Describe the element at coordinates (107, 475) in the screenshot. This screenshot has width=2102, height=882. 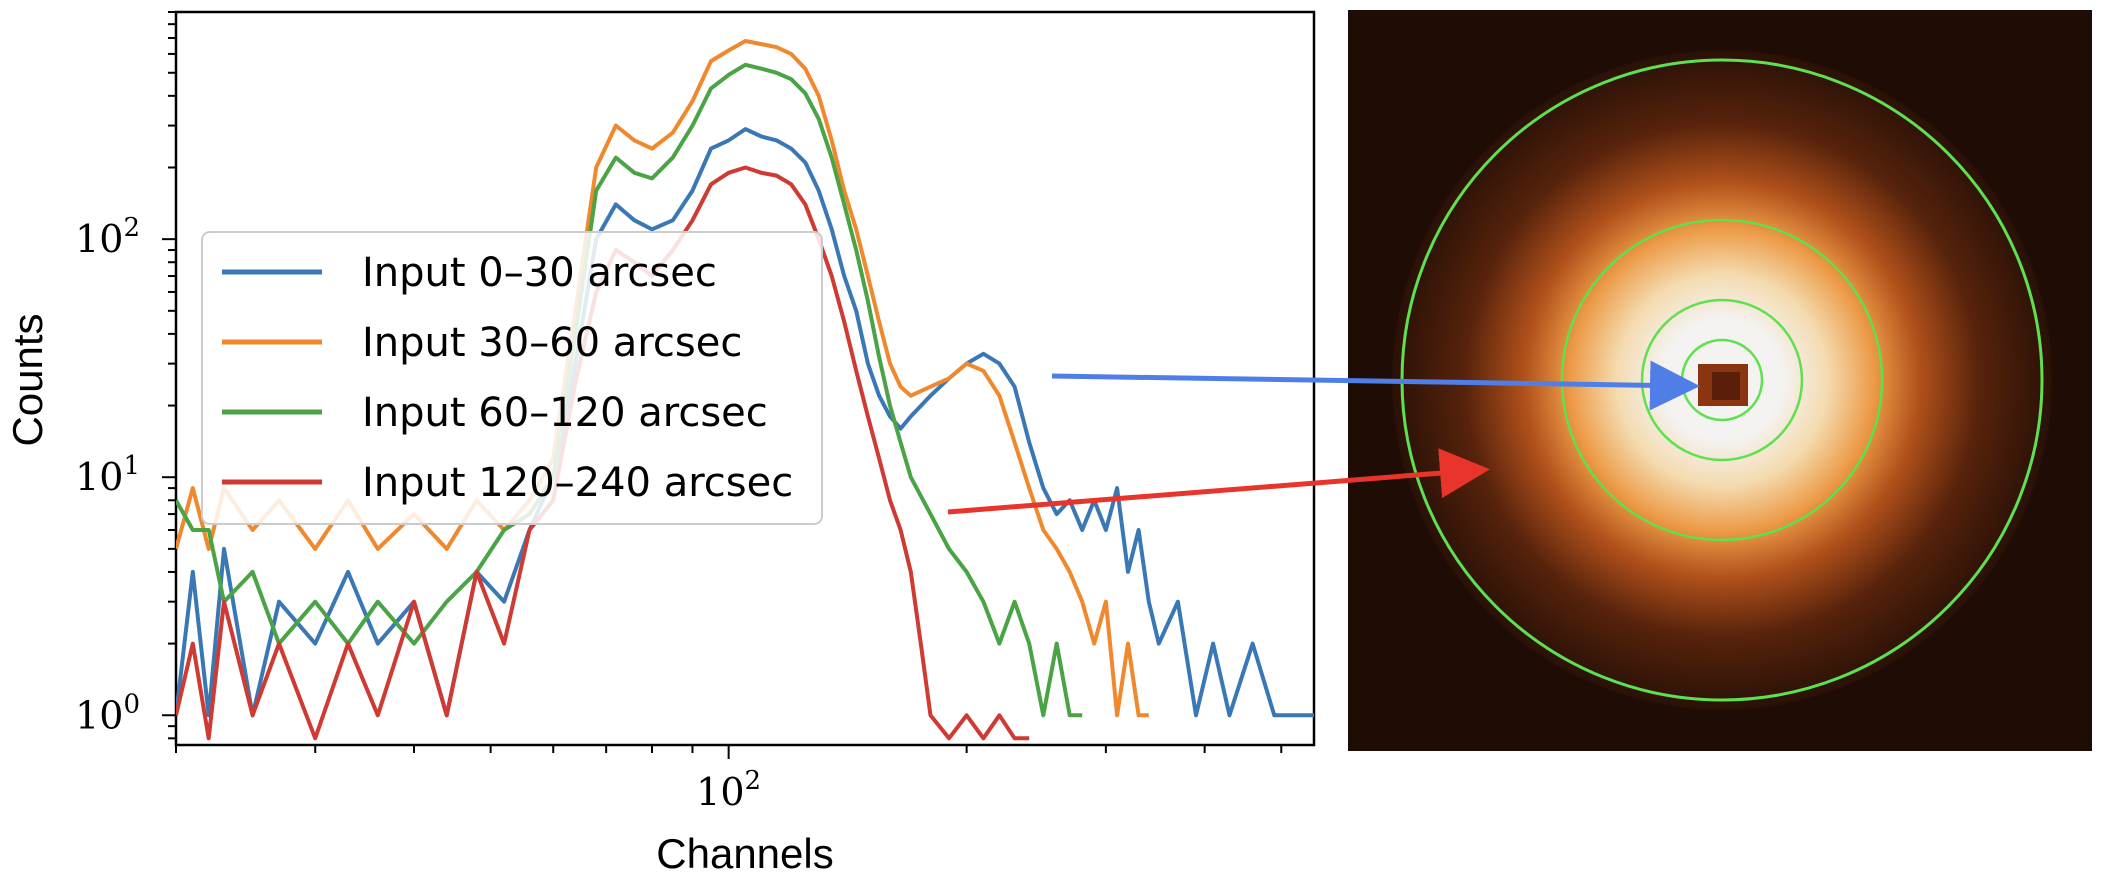
I see `y-tick-label: 101` at that location.